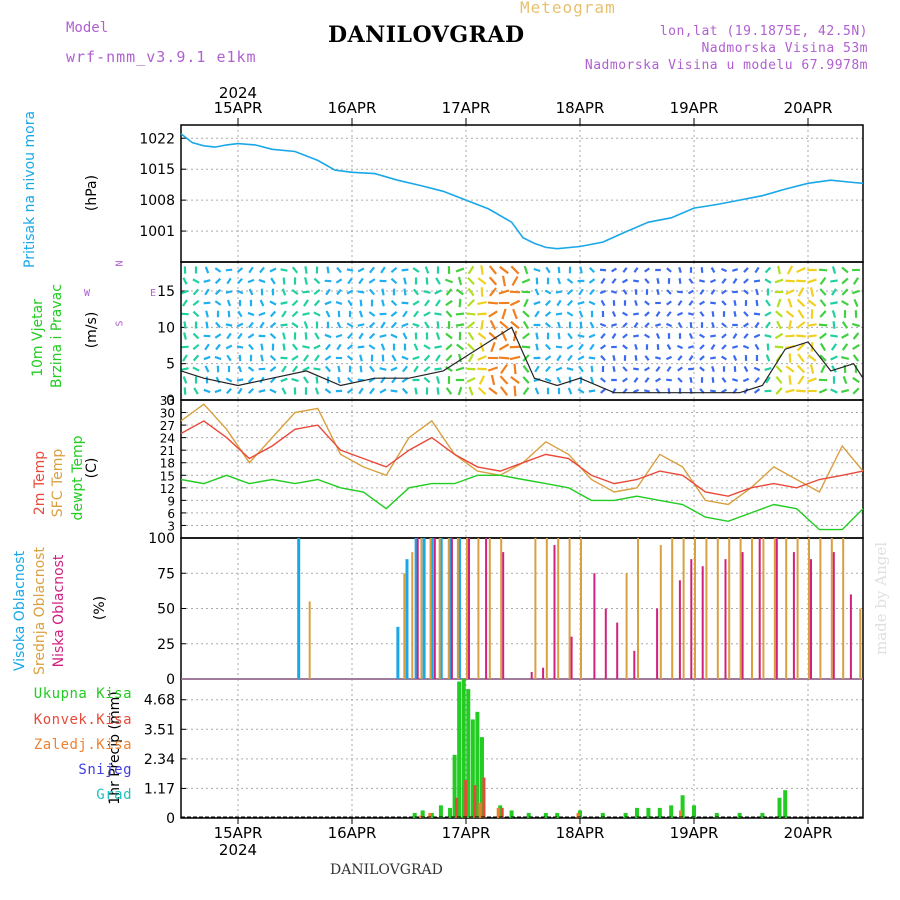 Image resolution: width=900 pixels, height=900 pixels. Describe the element at coordinates (58, 483) in the screenshot. I see `sfc-temp-label: SFC Temp` at that location.